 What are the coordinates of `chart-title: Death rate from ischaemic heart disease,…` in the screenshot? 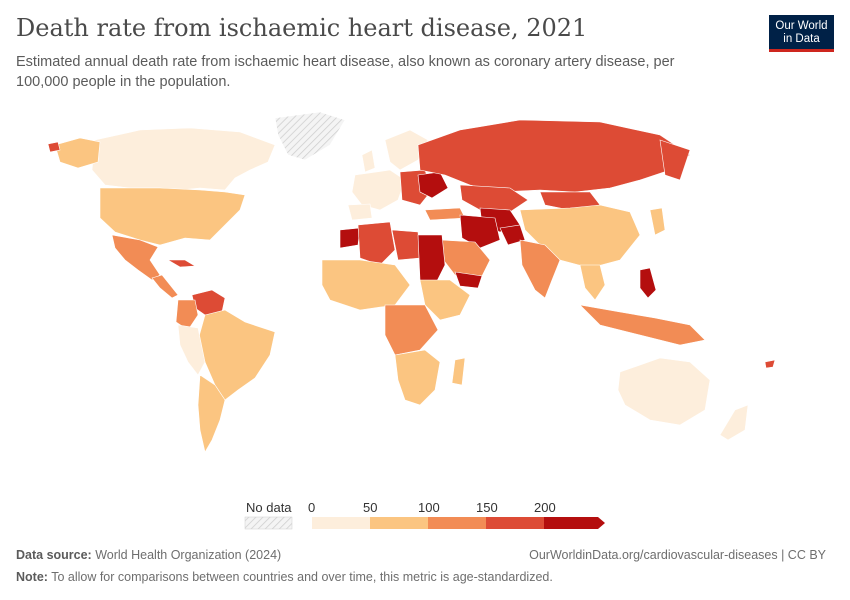 It's located at (302, 28).